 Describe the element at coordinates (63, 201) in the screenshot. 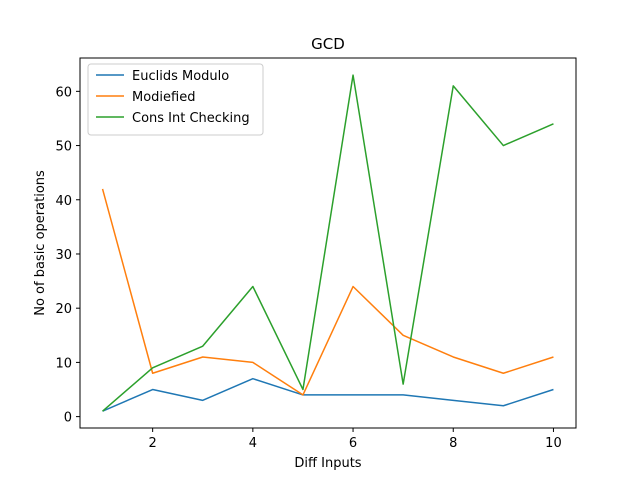

I see `y-tick-label: 40` at that location.